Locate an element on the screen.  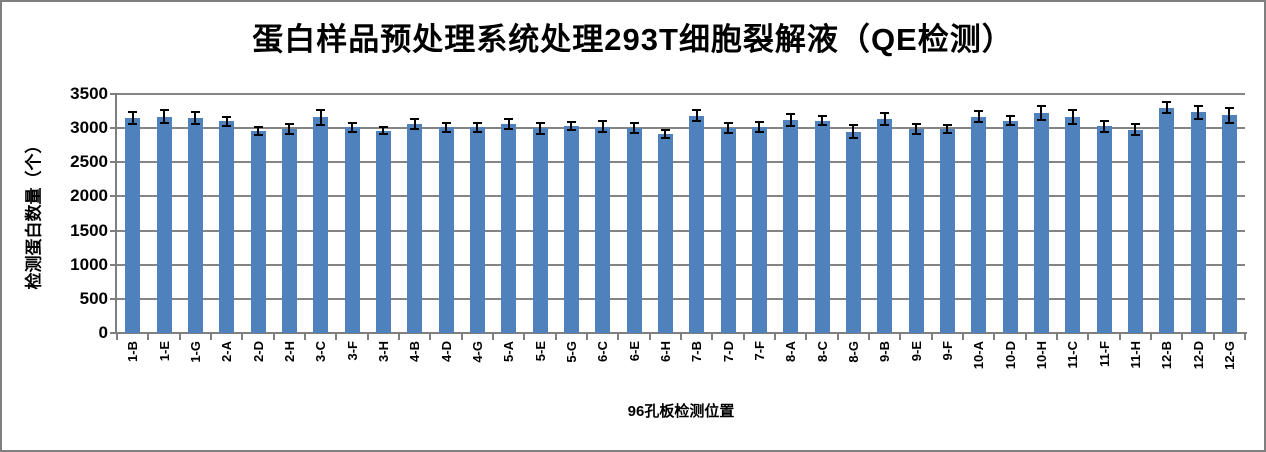
x-tick-label: 7-F is located at coordinates (759, 351).